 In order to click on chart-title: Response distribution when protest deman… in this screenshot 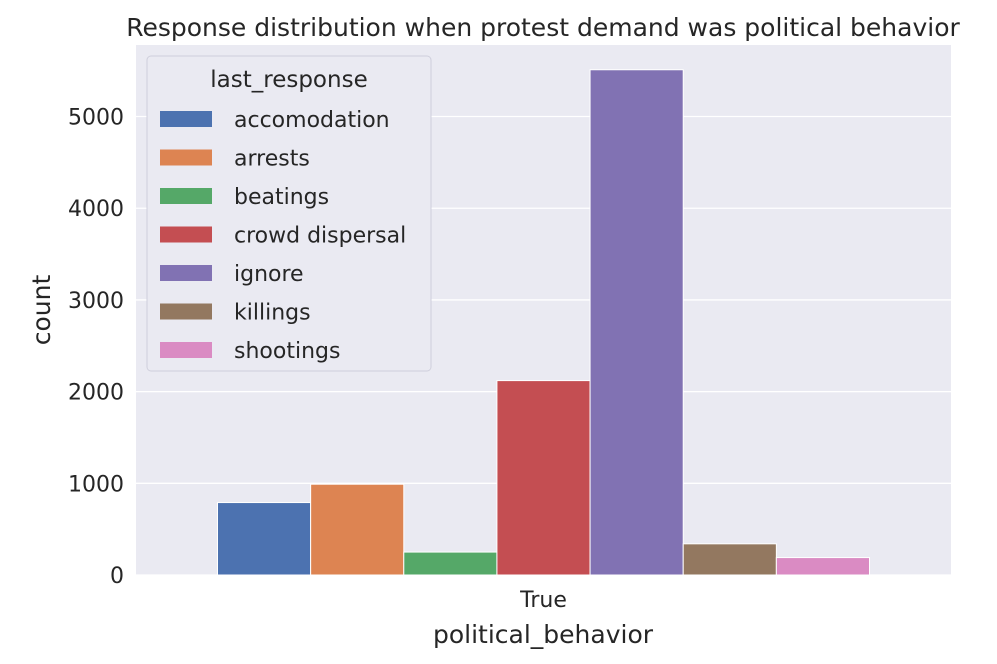, I will do `click(543, 27)`.